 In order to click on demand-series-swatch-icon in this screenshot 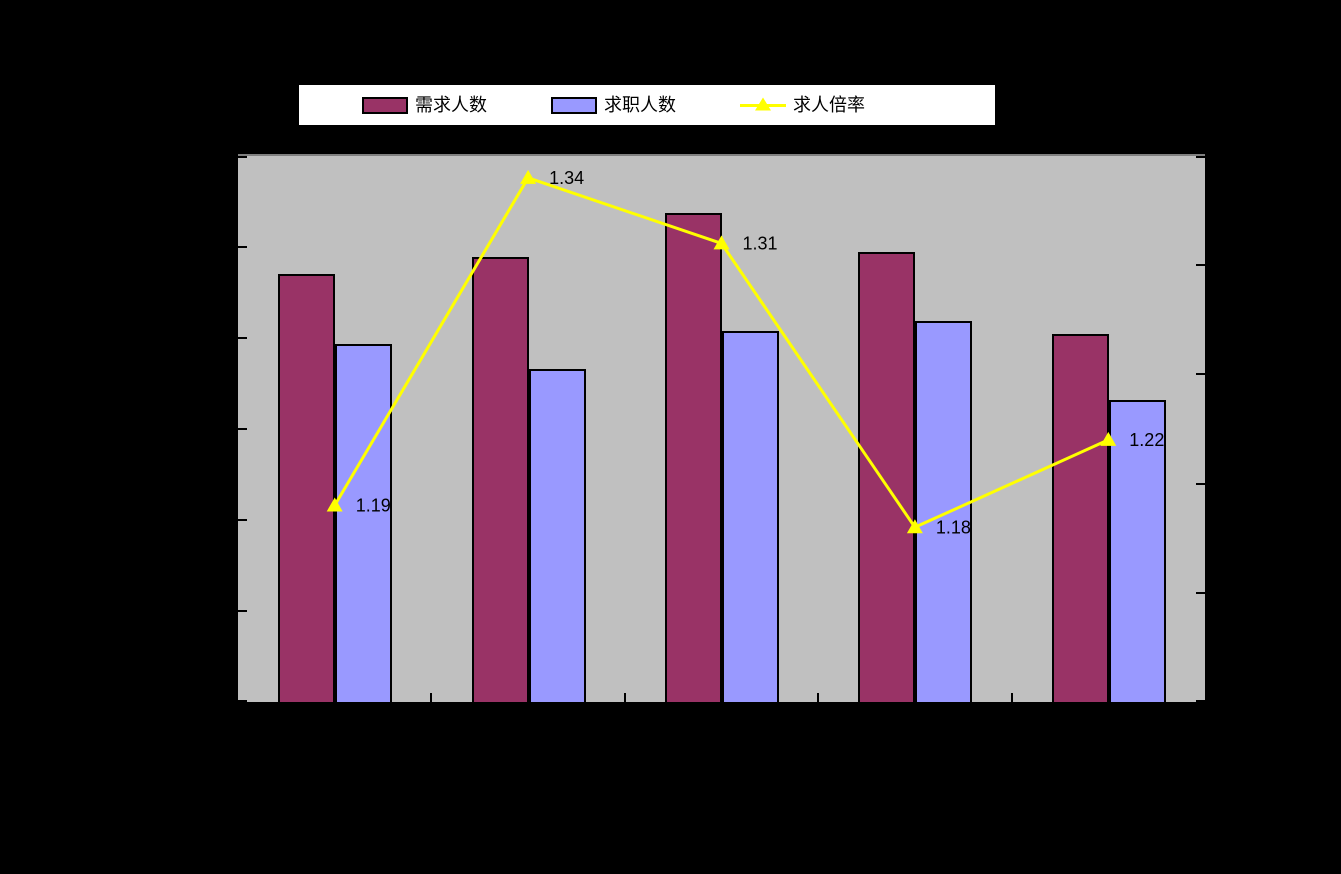, I will do `click(385, 105)`.